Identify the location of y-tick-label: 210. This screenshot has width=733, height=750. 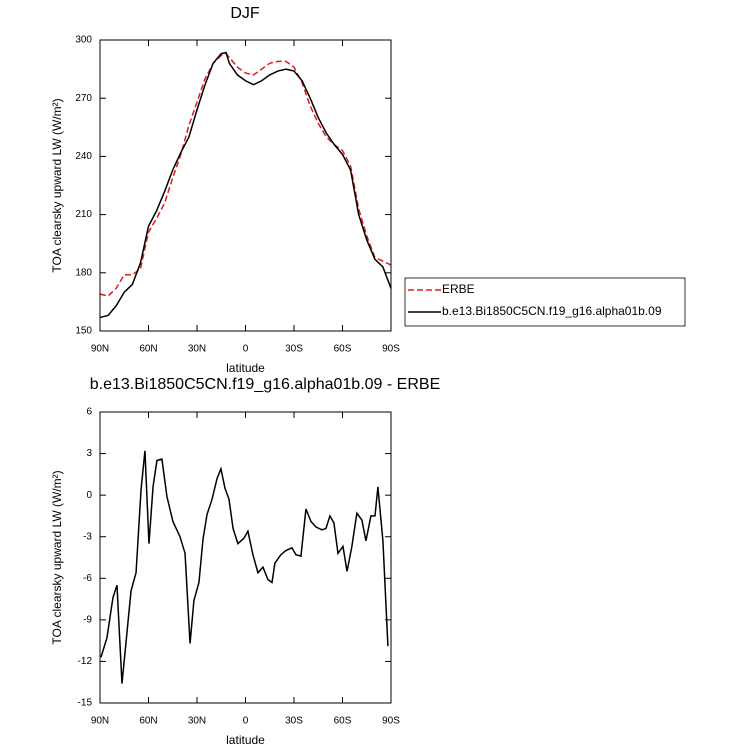
(83, 214).